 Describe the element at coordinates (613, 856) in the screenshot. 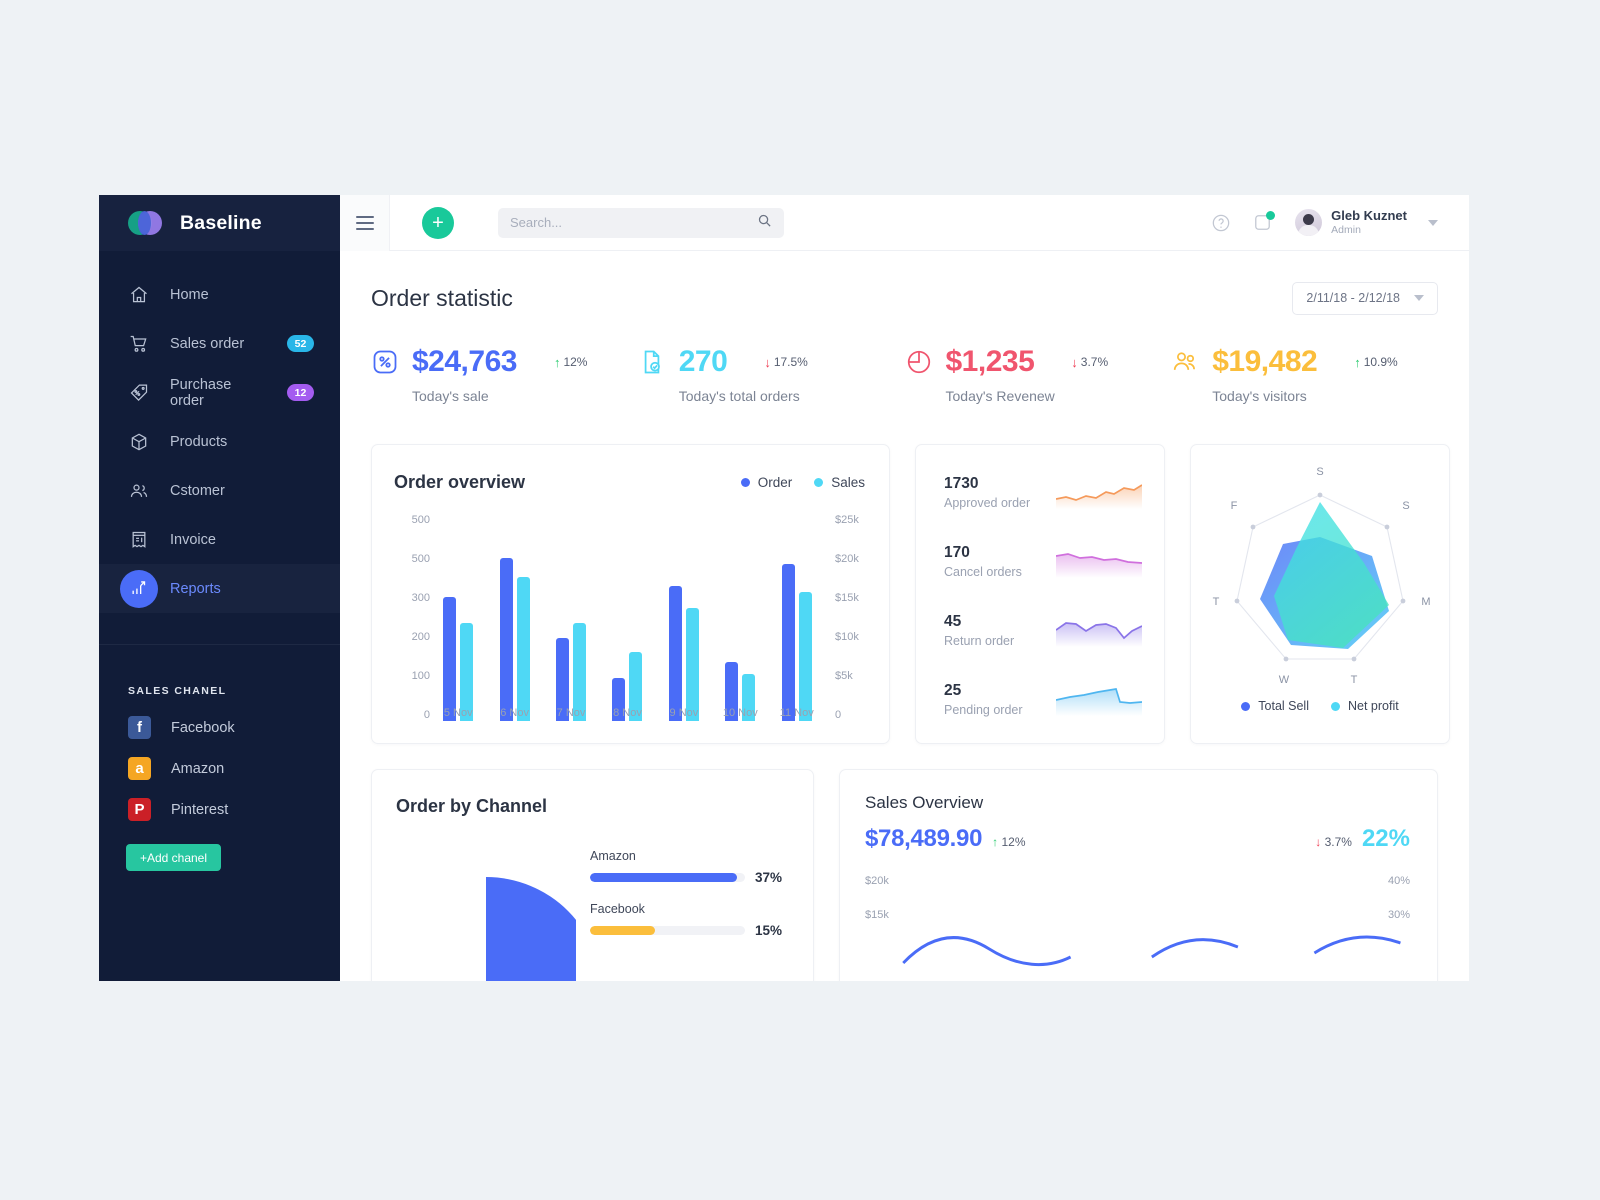

I see `channel-bar-label: Amazon` at that location.